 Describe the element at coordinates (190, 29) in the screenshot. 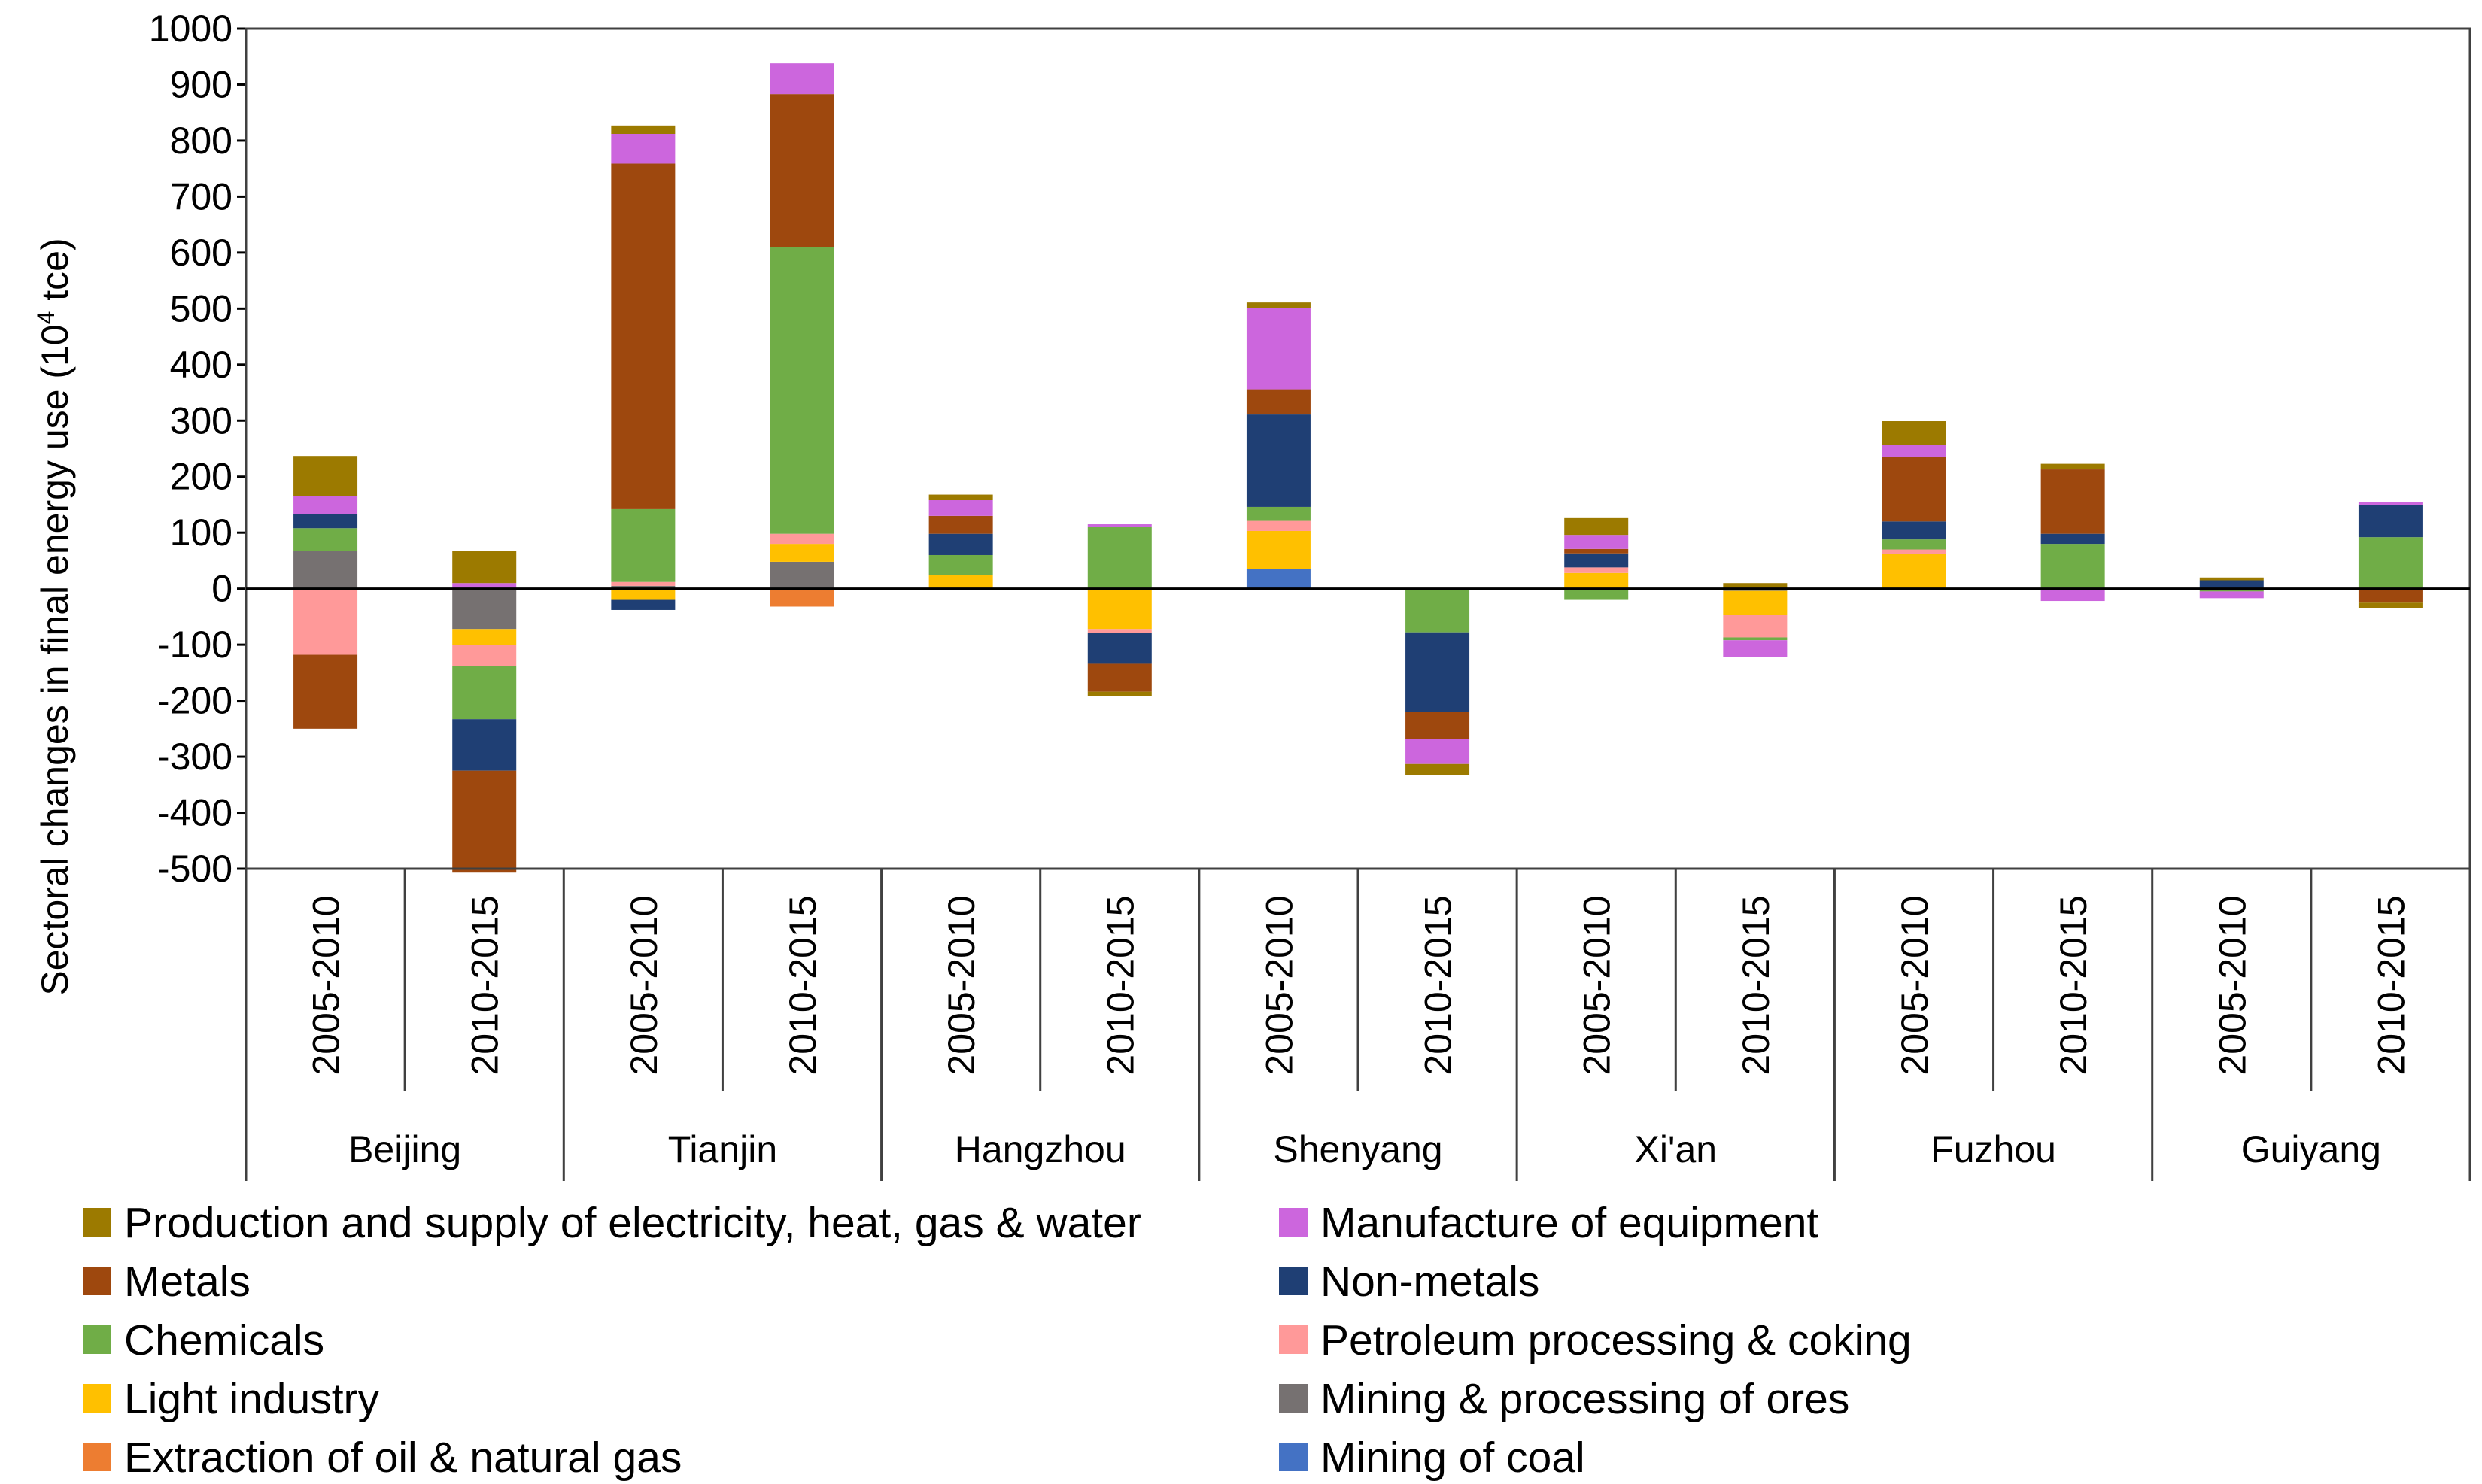

I see `y-tick-label: 1000` at that location.